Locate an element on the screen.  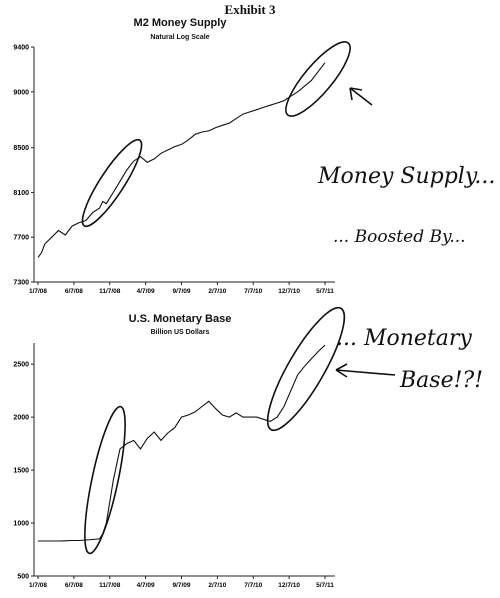
y-tick-label: 8100 is located at coordinates (21, 193).